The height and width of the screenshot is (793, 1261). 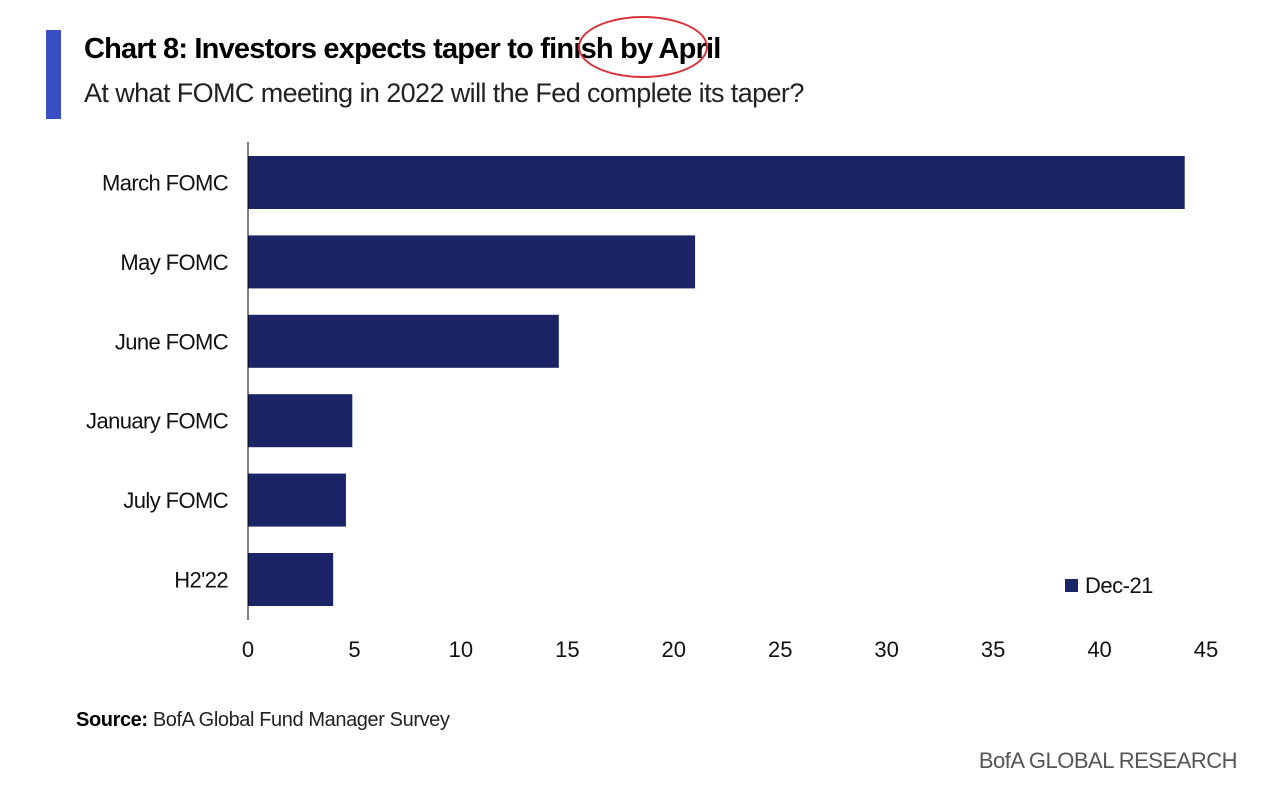 What do you see at coordinates (174, 262) in the screenshot?
I see `category-label: May FOMC` at bounding box center [174, 262].